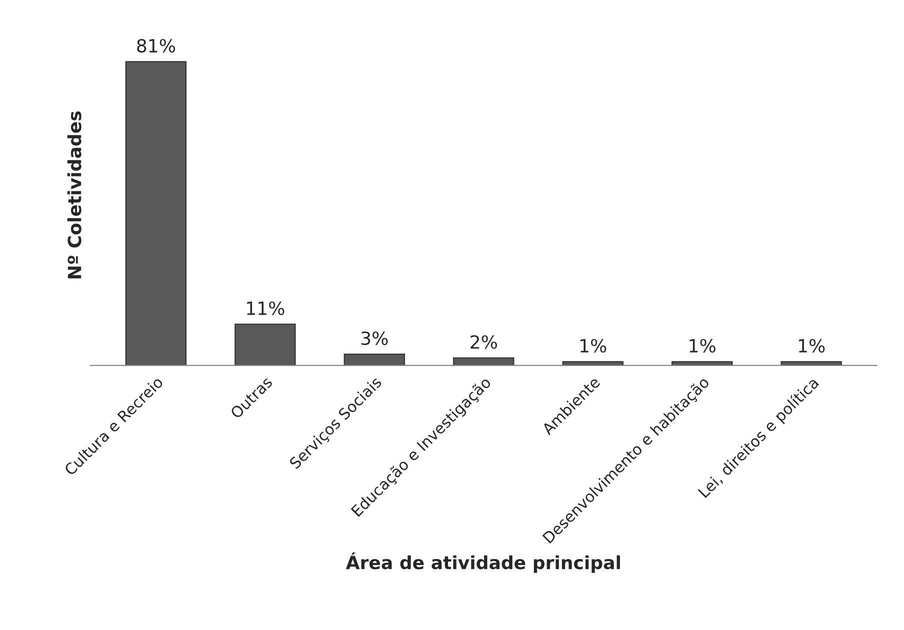  Describe the element at coordinates (374, 338) in the screenshot. I see `data-label: 3%` at that location.